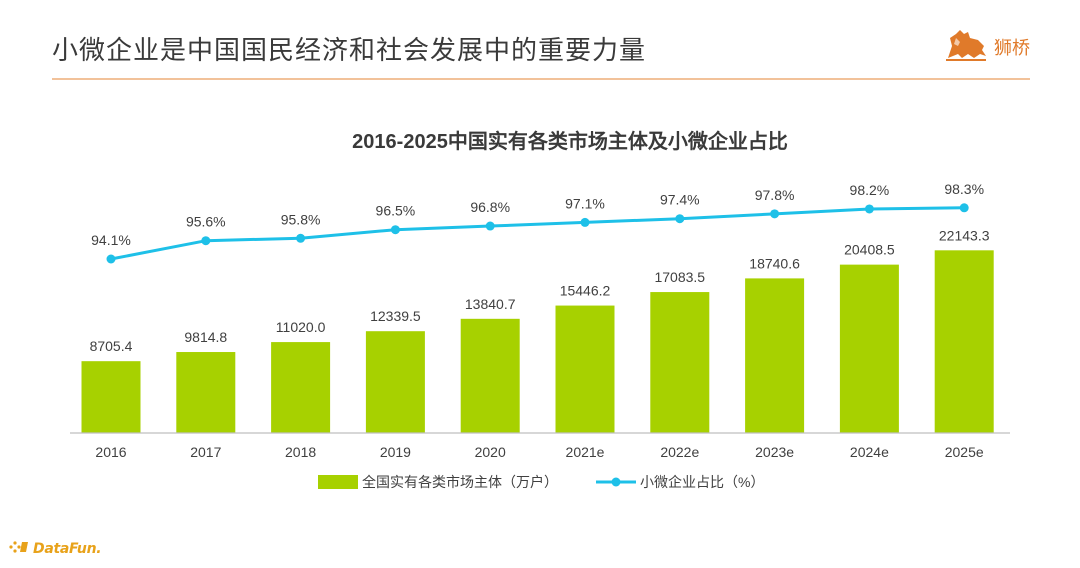 This screenshot has width=1080, height=568. I want to click on bar-label-2020: 13840.7, so click(490, 304).